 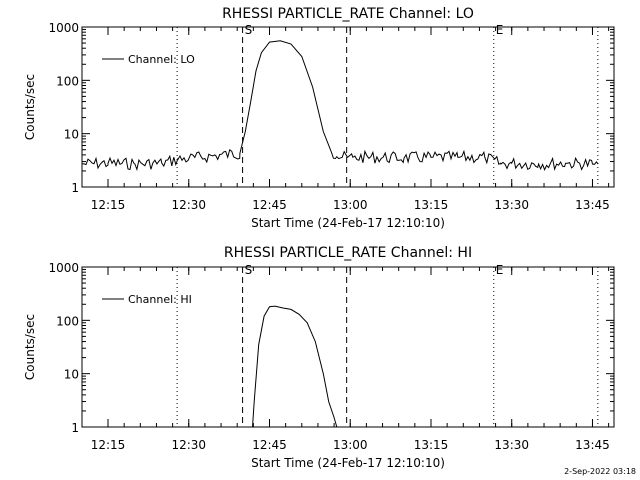 I want to click on marker-label-hi: S, so click(x=249, y=270).